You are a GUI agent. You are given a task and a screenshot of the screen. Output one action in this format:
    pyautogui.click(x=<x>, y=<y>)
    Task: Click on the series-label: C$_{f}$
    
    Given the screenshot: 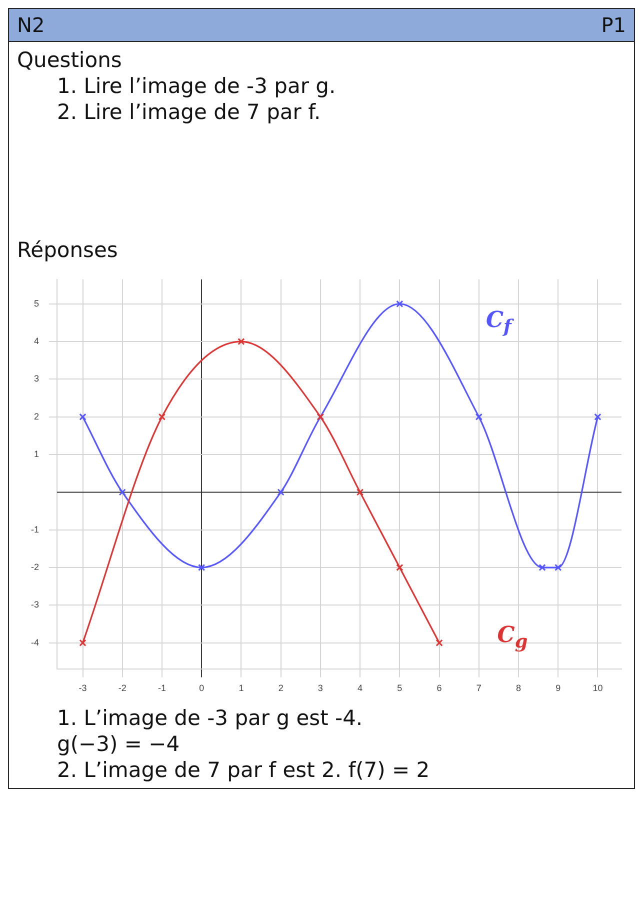 What is the action you would take?
    pyautogui.click(x=499, y=322)
    